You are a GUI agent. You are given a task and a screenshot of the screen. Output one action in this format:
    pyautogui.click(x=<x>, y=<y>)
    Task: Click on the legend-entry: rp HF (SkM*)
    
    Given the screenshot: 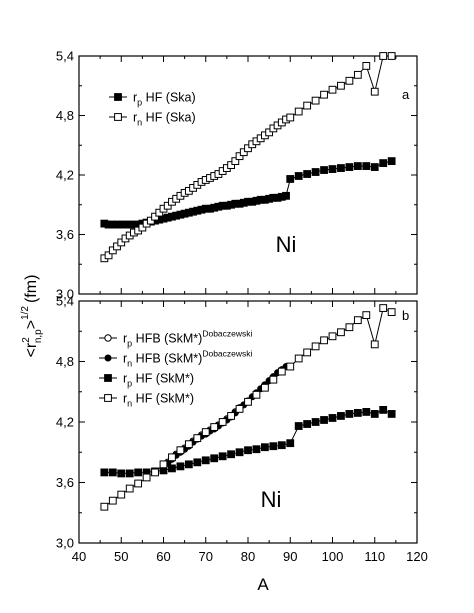 What is the action you would take?
    pyautogui.click(x=146, y=380)
    